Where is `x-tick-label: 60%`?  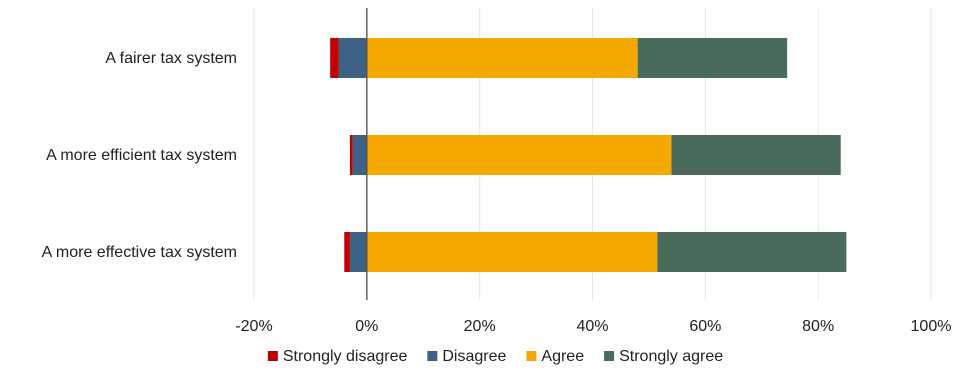
x-tick-label: 60% is located at coordinates (705, 326).